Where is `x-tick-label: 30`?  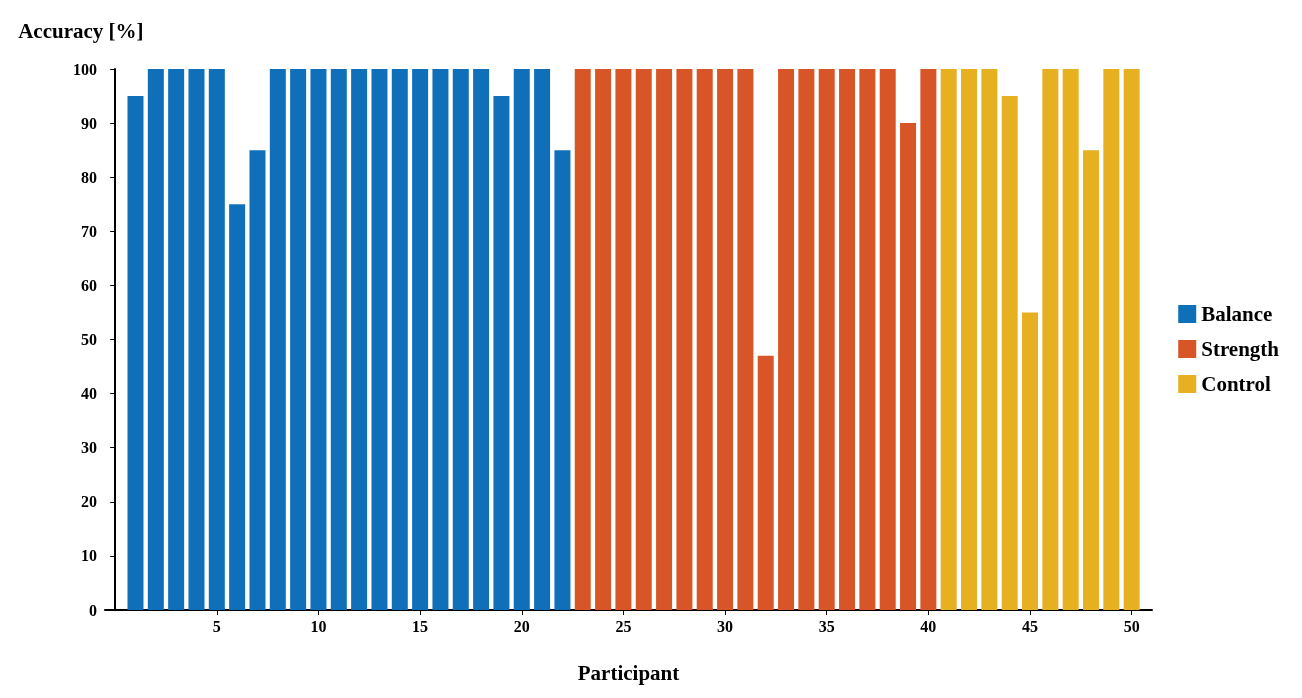 x-tick-label: 30 is located at coordinates (725, 626).